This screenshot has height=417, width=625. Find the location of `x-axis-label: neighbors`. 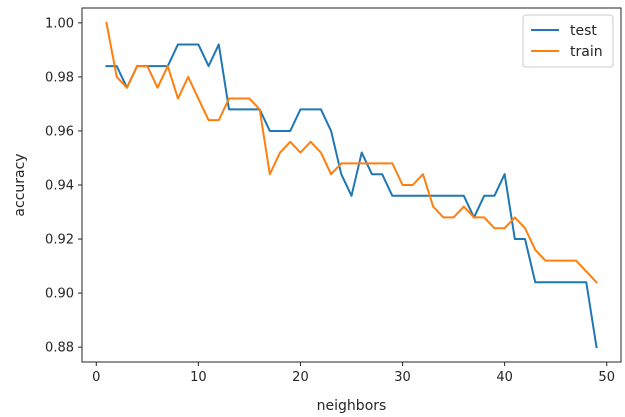

x-axis-label: neighbors is located at coordinates (352, 406).